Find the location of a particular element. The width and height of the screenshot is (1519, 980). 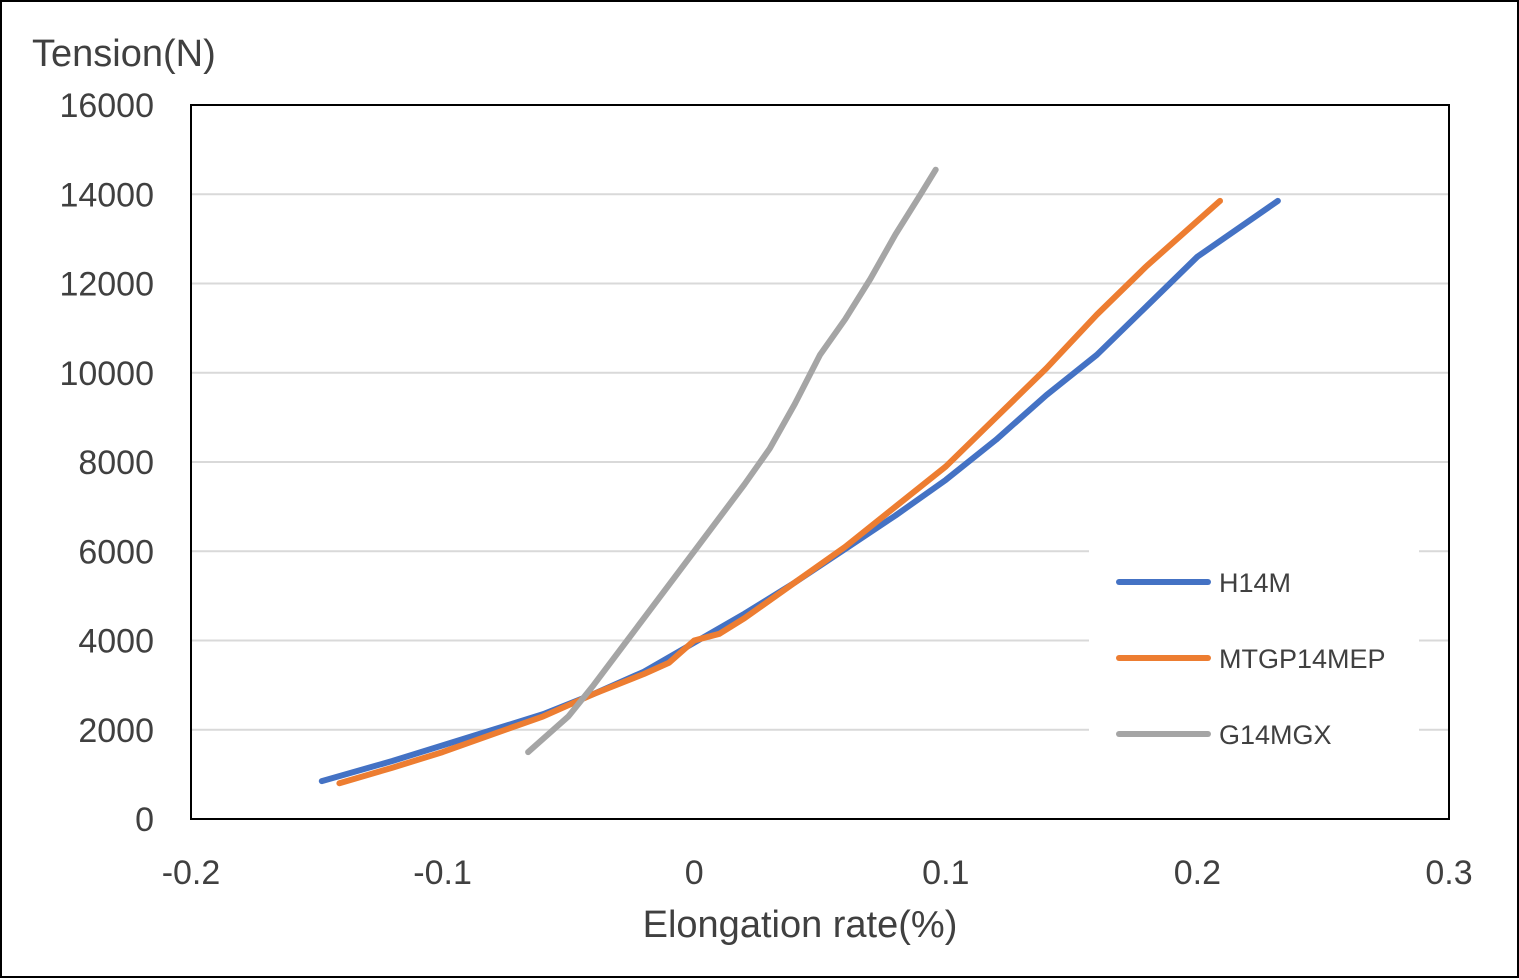

y-tick-label: 16000 is located at coordinates (106, 106).